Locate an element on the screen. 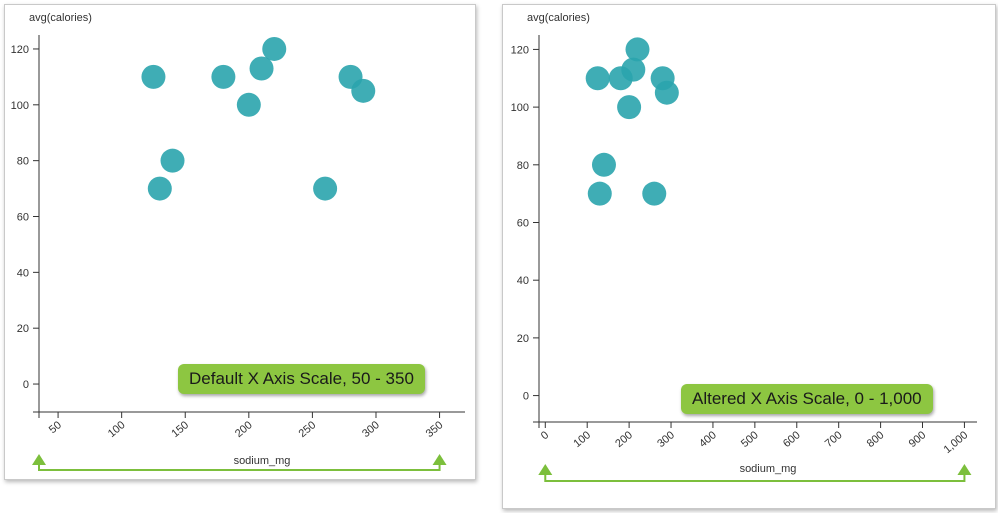  x-tick-label: 800 is located at coordinates (876, 439).